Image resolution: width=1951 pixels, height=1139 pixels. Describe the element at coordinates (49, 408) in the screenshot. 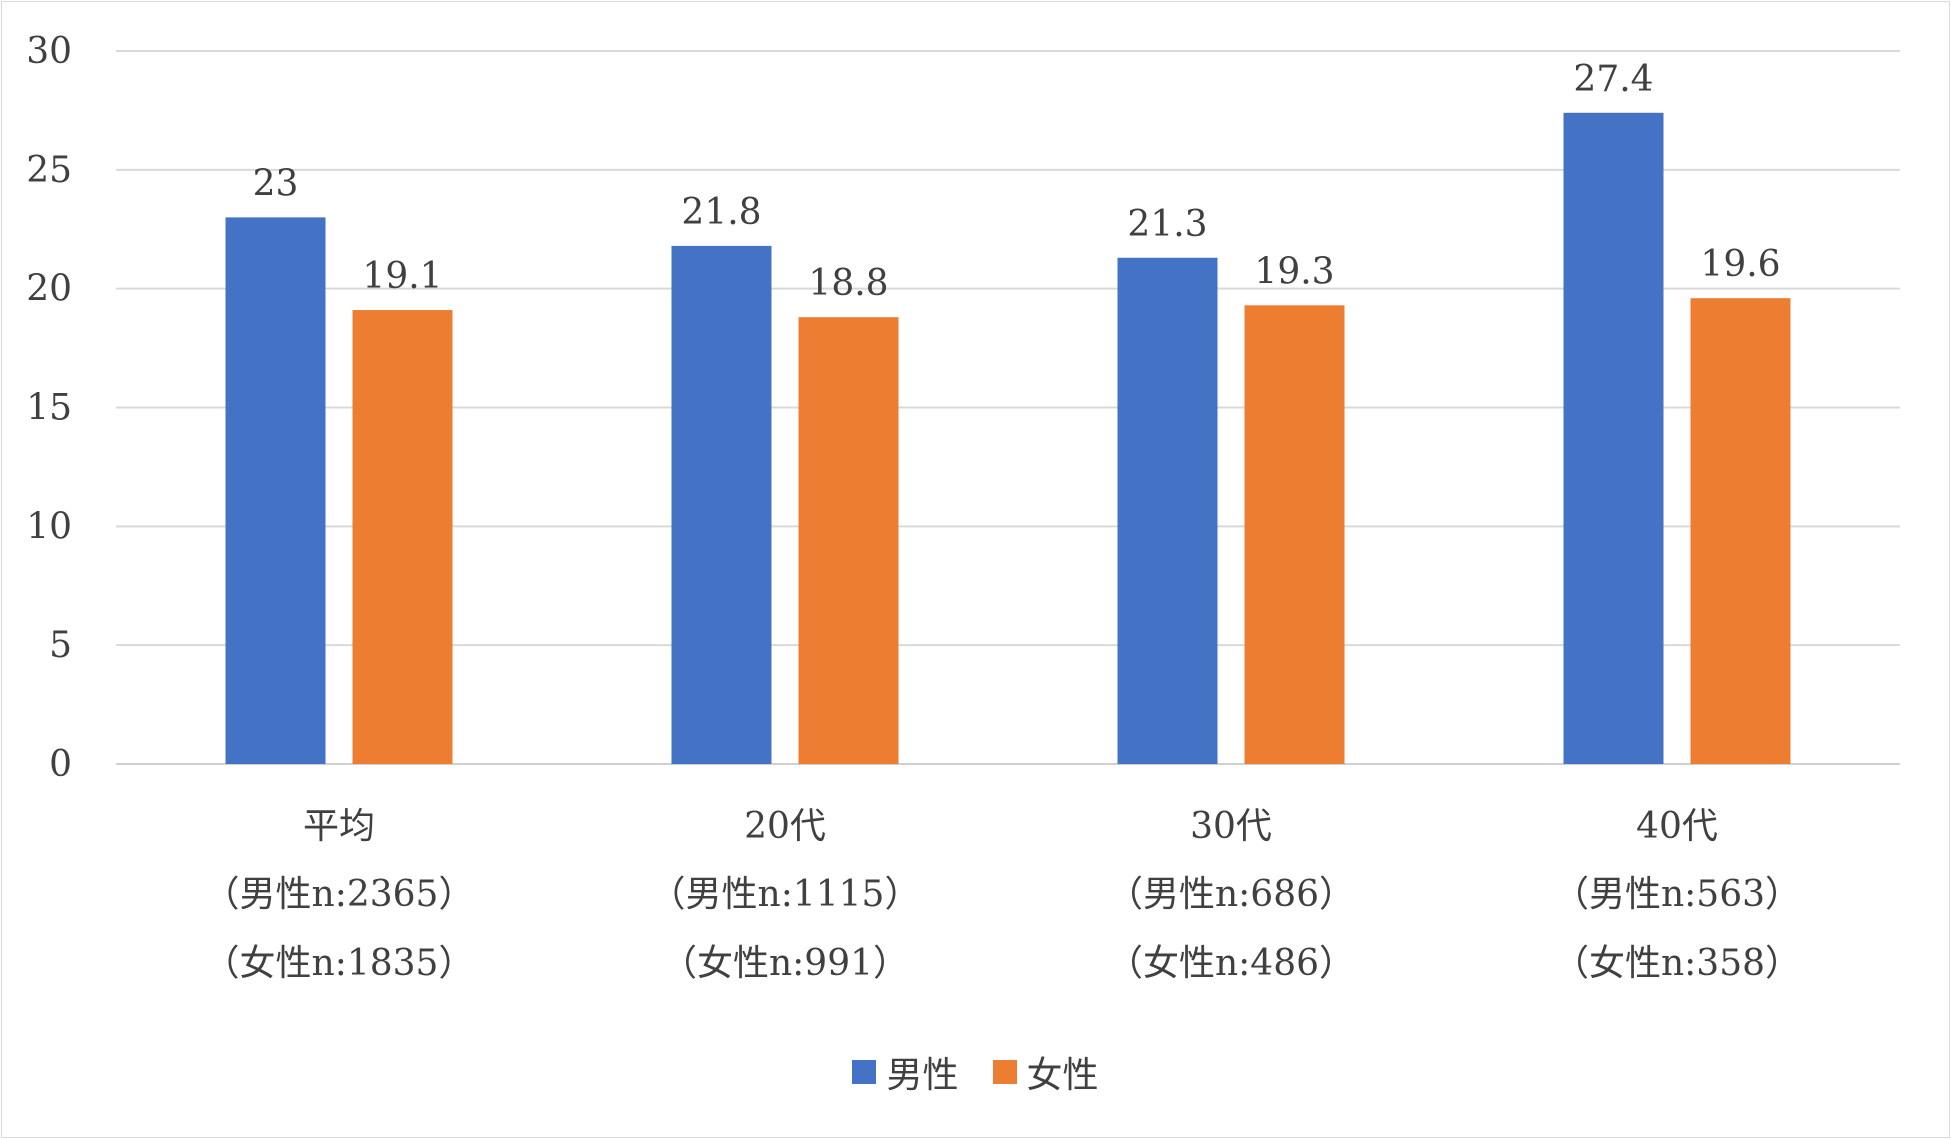

I see `y-tick-label: 15` at that location.